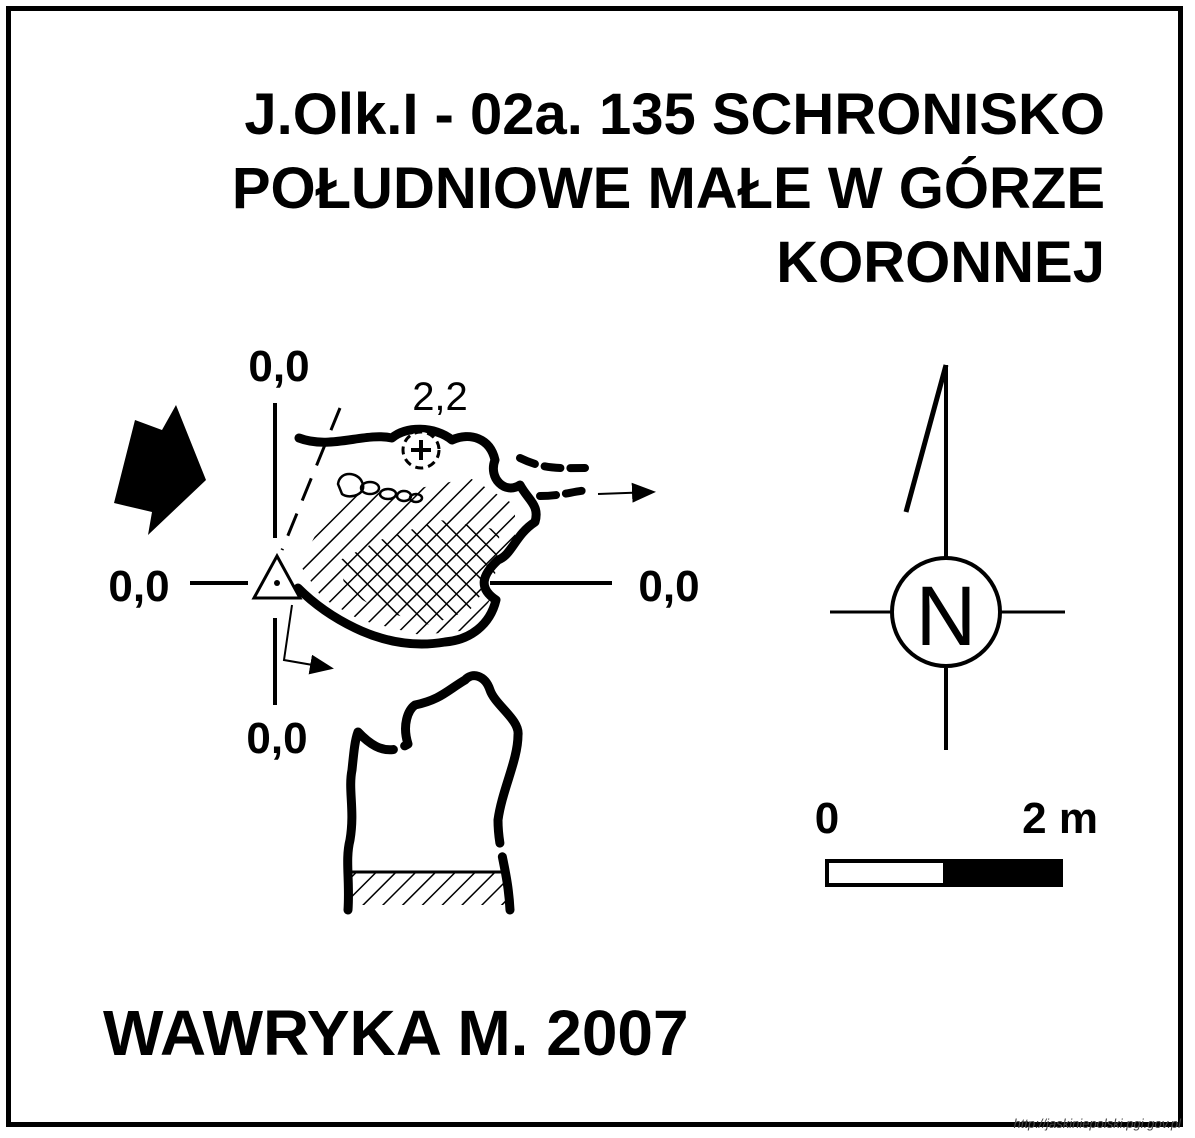  I want to click on height-label-left: 0,0, so click(138, 586).